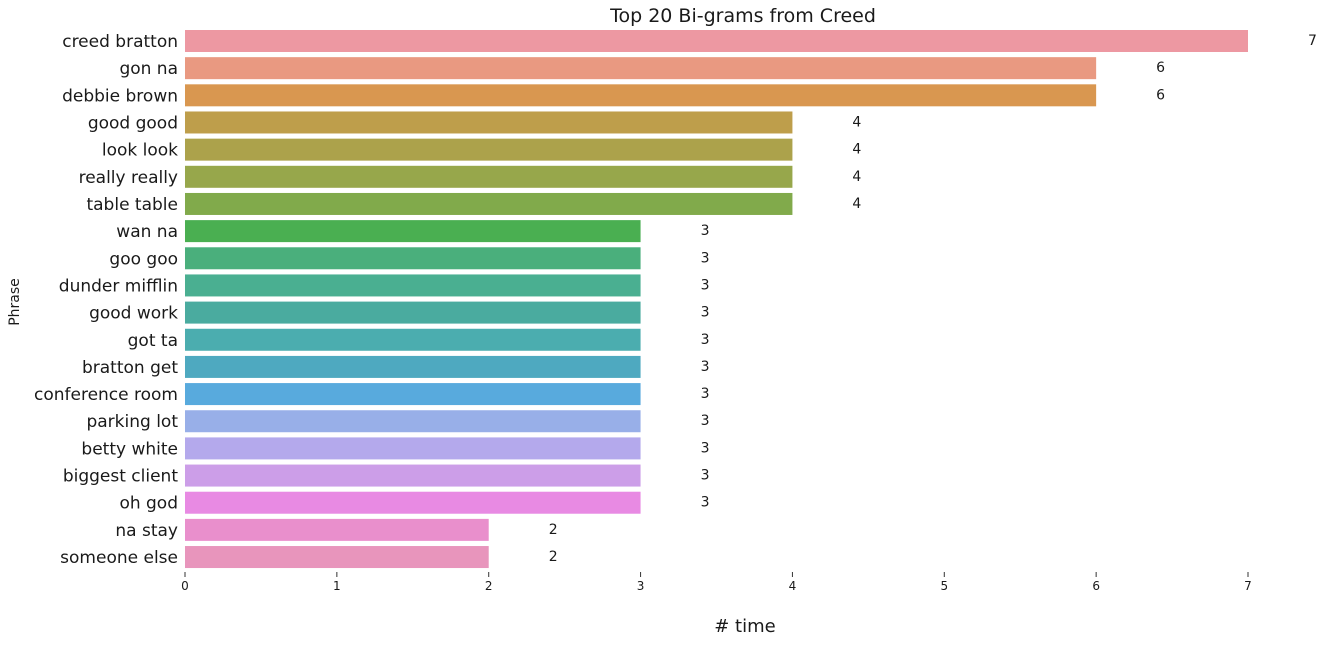  Describe the element at coordinates (1096, 586) in the screenshot. I see `x-tick-label-6: 6` at that location.